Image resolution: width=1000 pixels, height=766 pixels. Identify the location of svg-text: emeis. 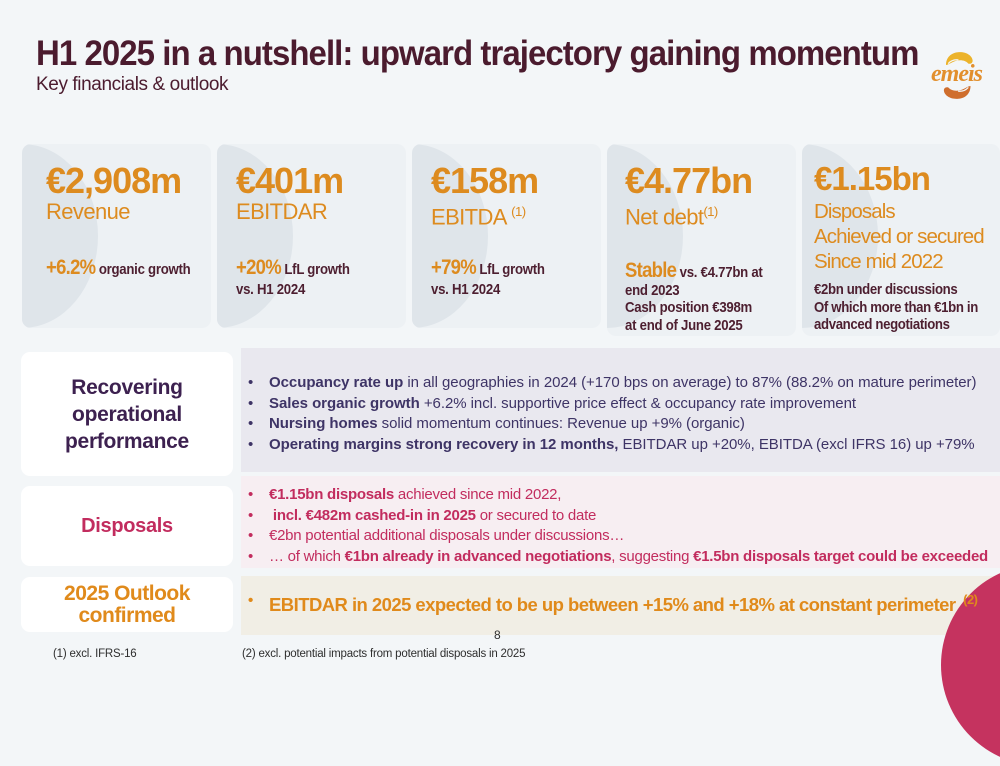
(957, 74).